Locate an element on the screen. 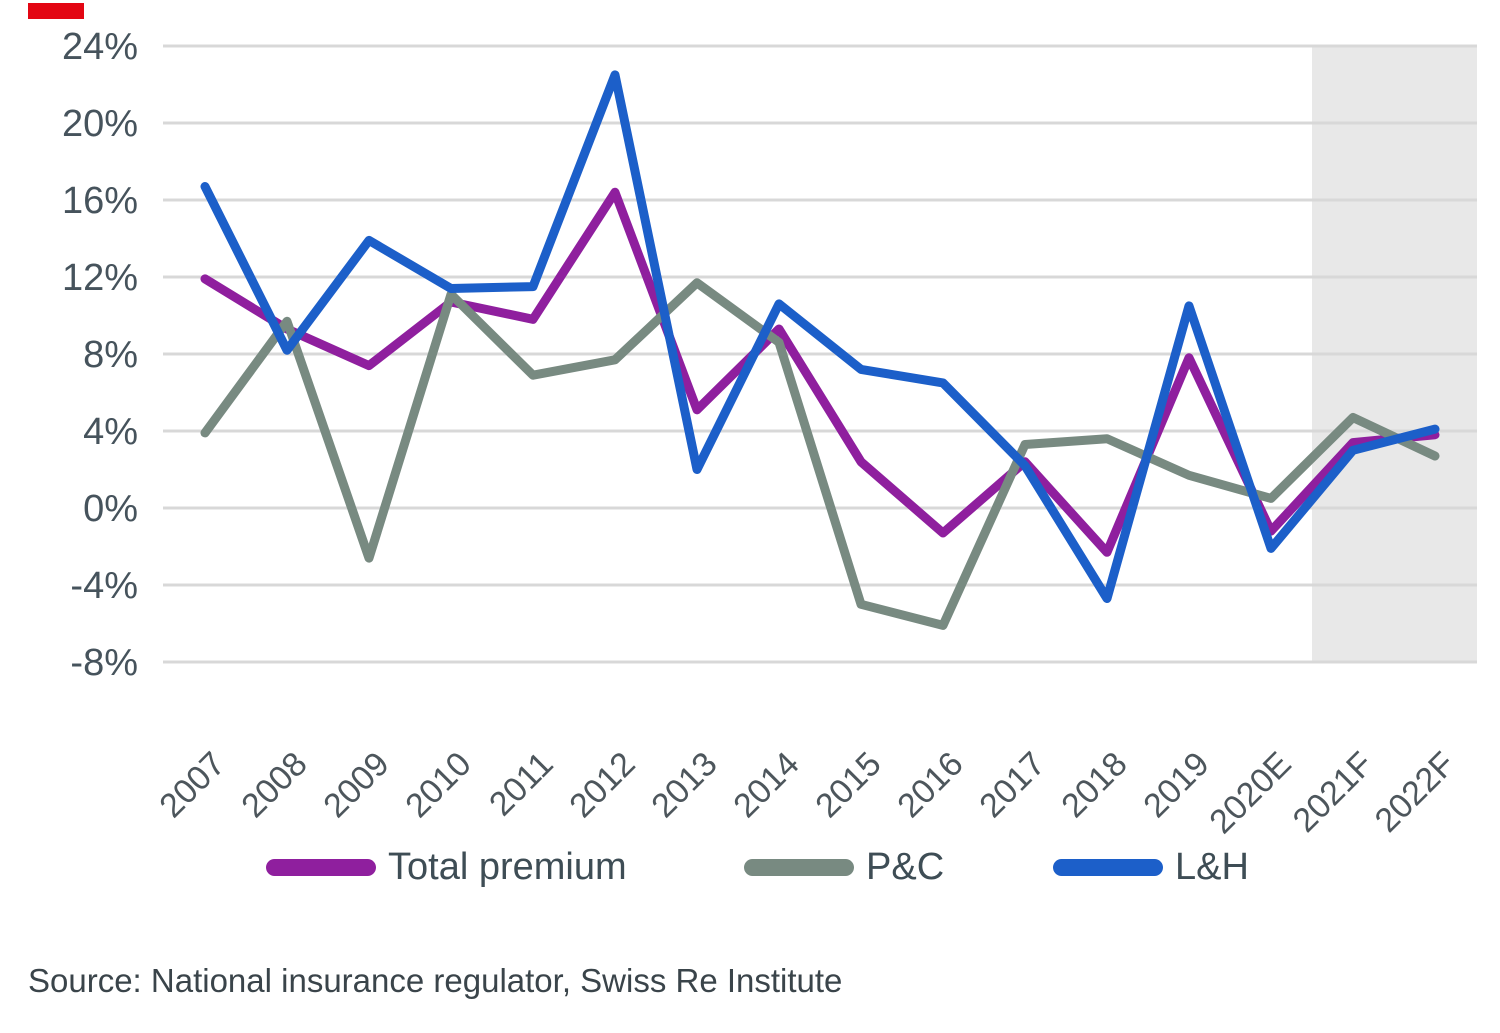  legend-label-lh: L&H is located at coordinates (1212, 867).